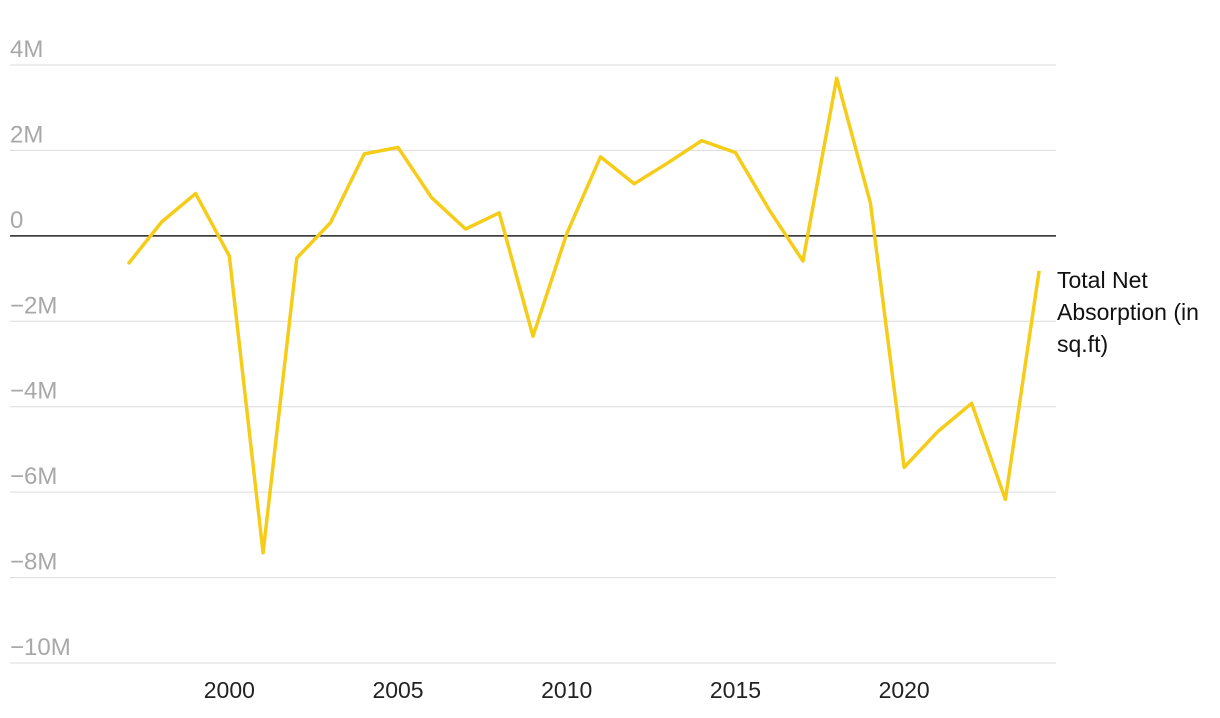 This screenshot has height=718, width=1220. What do you see at coordinates (904, 690) in the screenshot?
I see `x-tick-label: 2020` at bounding box center [904, 690].